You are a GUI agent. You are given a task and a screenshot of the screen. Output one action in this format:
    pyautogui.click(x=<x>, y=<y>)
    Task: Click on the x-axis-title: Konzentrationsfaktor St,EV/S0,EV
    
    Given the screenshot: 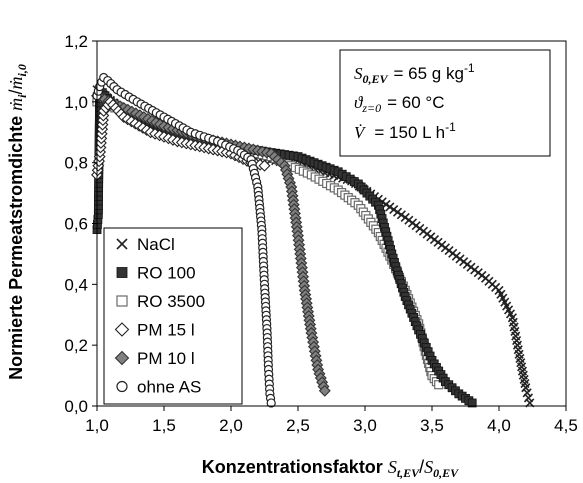 What is the action you would take?
    pyautogui.click(x=330, y=468)
    